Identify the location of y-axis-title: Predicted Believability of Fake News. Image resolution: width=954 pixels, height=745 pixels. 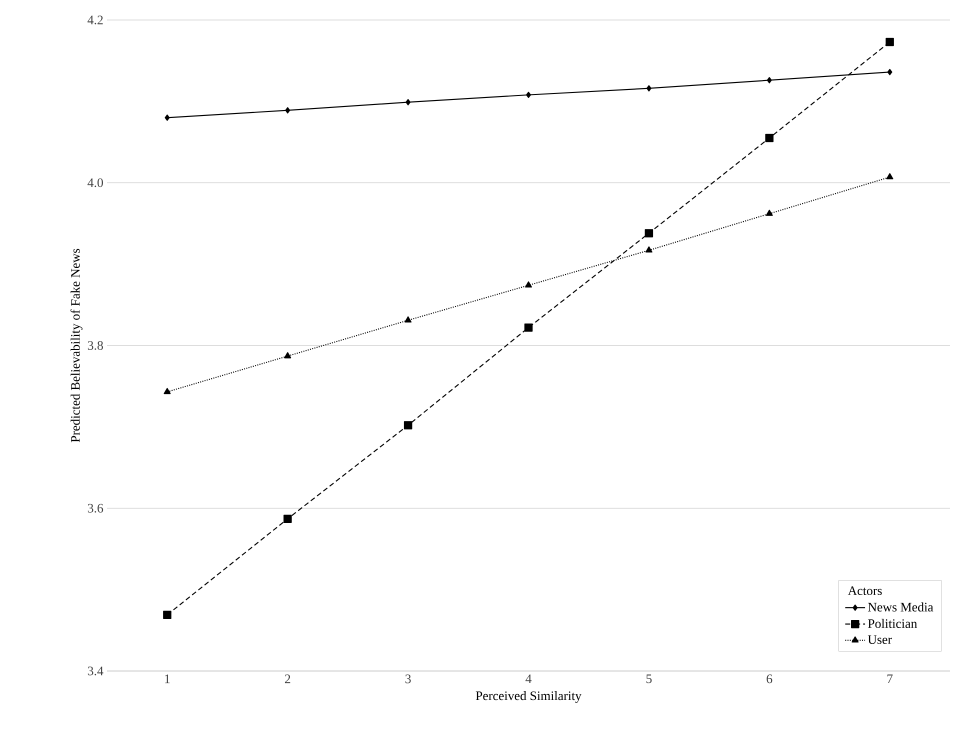
(76, 345).